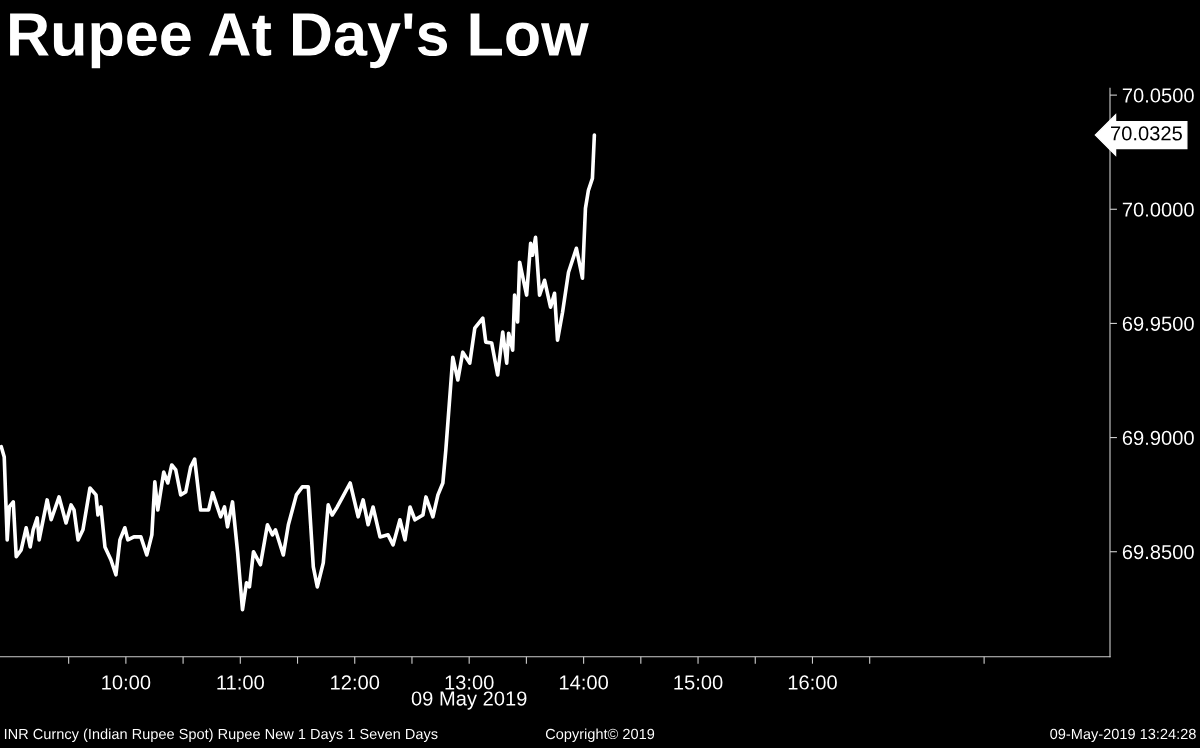 This screenshot has width=1200, height=748. Describe the element at coordinates (1158, 209) in the screenshot. I see `y-tick-label: 70.0000` at that location.